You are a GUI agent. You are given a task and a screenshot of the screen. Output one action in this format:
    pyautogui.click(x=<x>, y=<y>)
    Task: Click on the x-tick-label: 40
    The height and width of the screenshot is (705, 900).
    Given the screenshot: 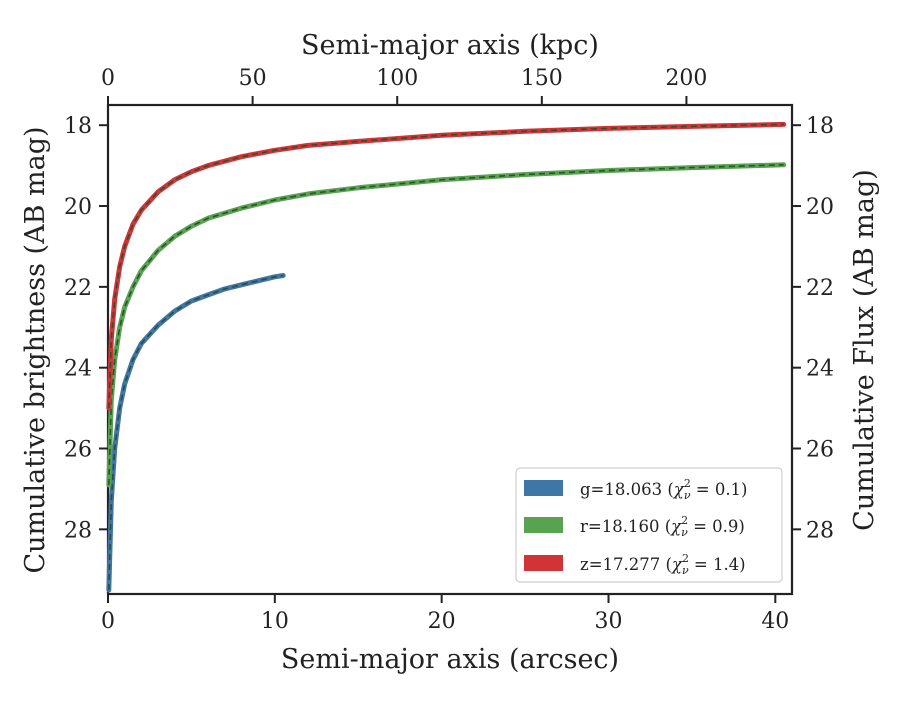 What is the action you would take?
    pyautogui.click(x=775, y=621)
    